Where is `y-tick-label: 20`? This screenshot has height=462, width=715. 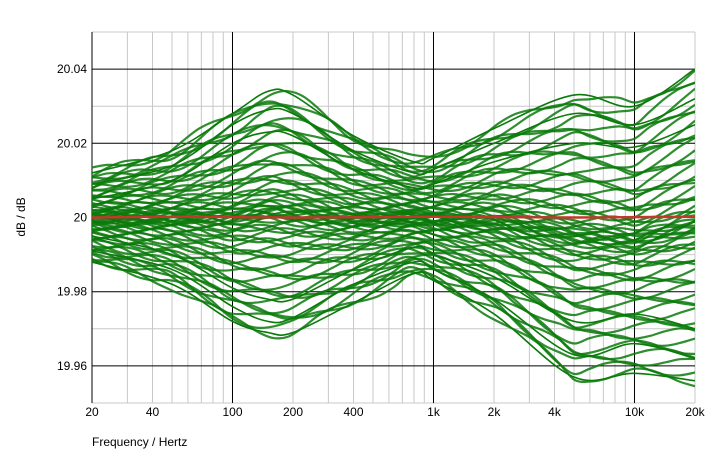
y-tick-label: 20 is located at coordinates (81, 218).